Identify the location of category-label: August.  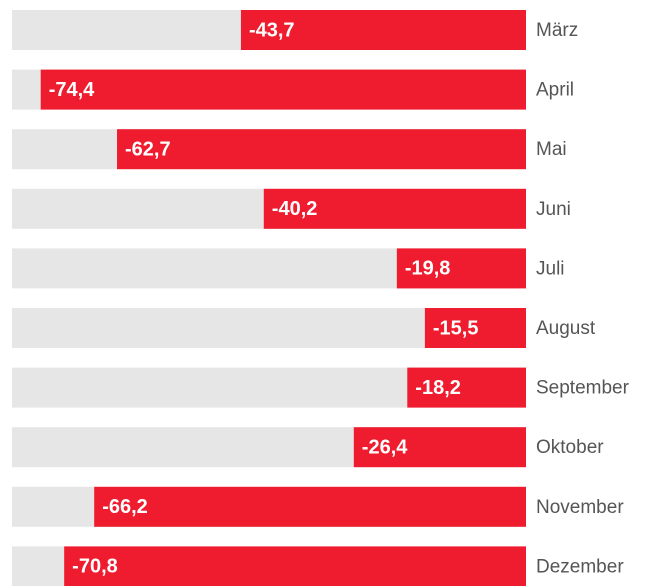
(566, 328).